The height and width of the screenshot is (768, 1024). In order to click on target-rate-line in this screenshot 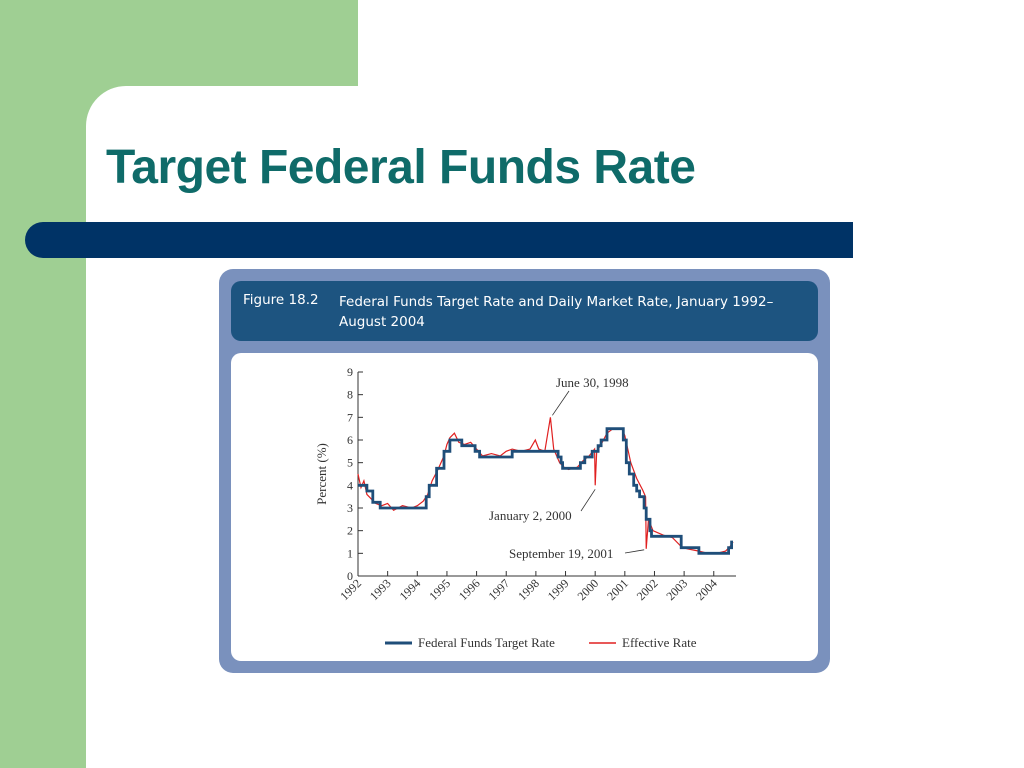, I will do `click(545, 491)`.